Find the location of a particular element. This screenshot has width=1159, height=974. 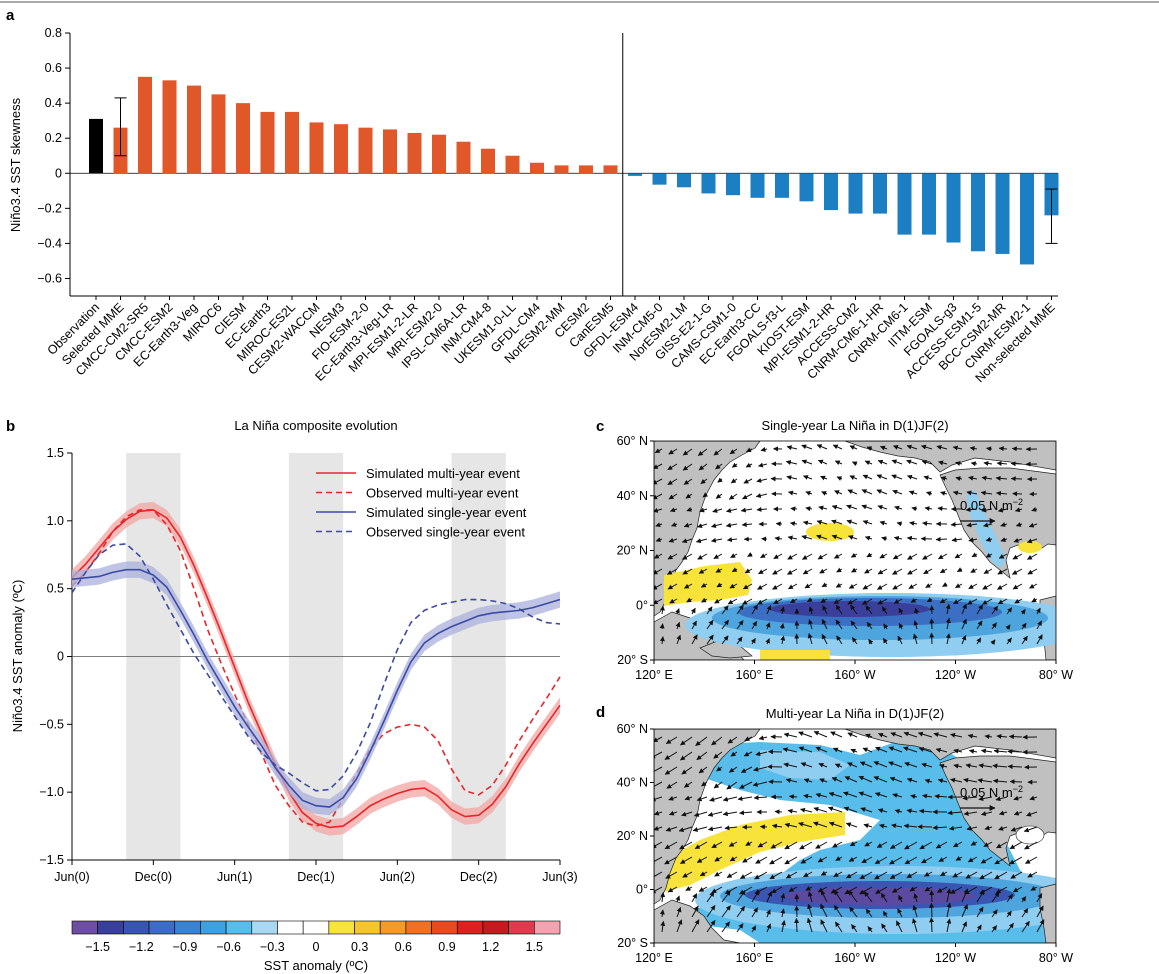

map-lat-label: 20° S is located at coordinates (632, 943).